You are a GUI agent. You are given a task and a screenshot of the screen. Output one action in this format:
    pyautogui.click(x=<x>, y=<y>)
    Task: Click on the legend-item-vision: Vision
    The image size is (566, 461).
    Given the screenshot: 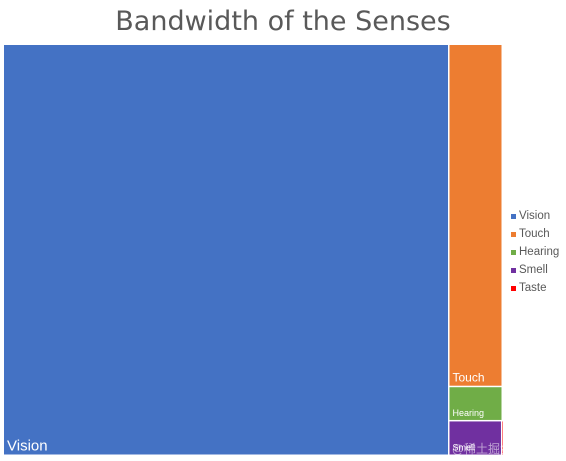 What is the action you would take?
    pyautogui.click(x=535, y=216)
    